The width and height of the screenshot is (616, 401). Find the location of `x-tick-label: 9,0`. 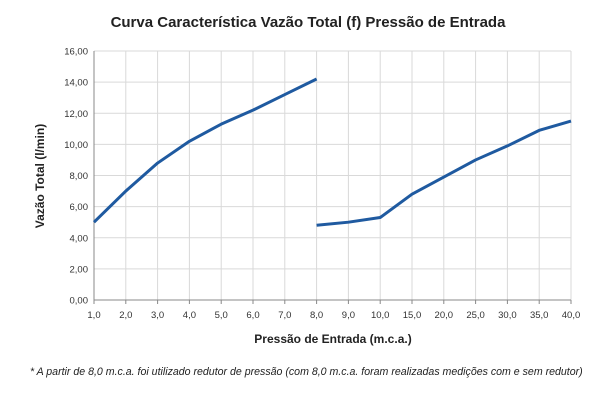

x-tick-label: 9,0 is located at coordinates (348, 315).